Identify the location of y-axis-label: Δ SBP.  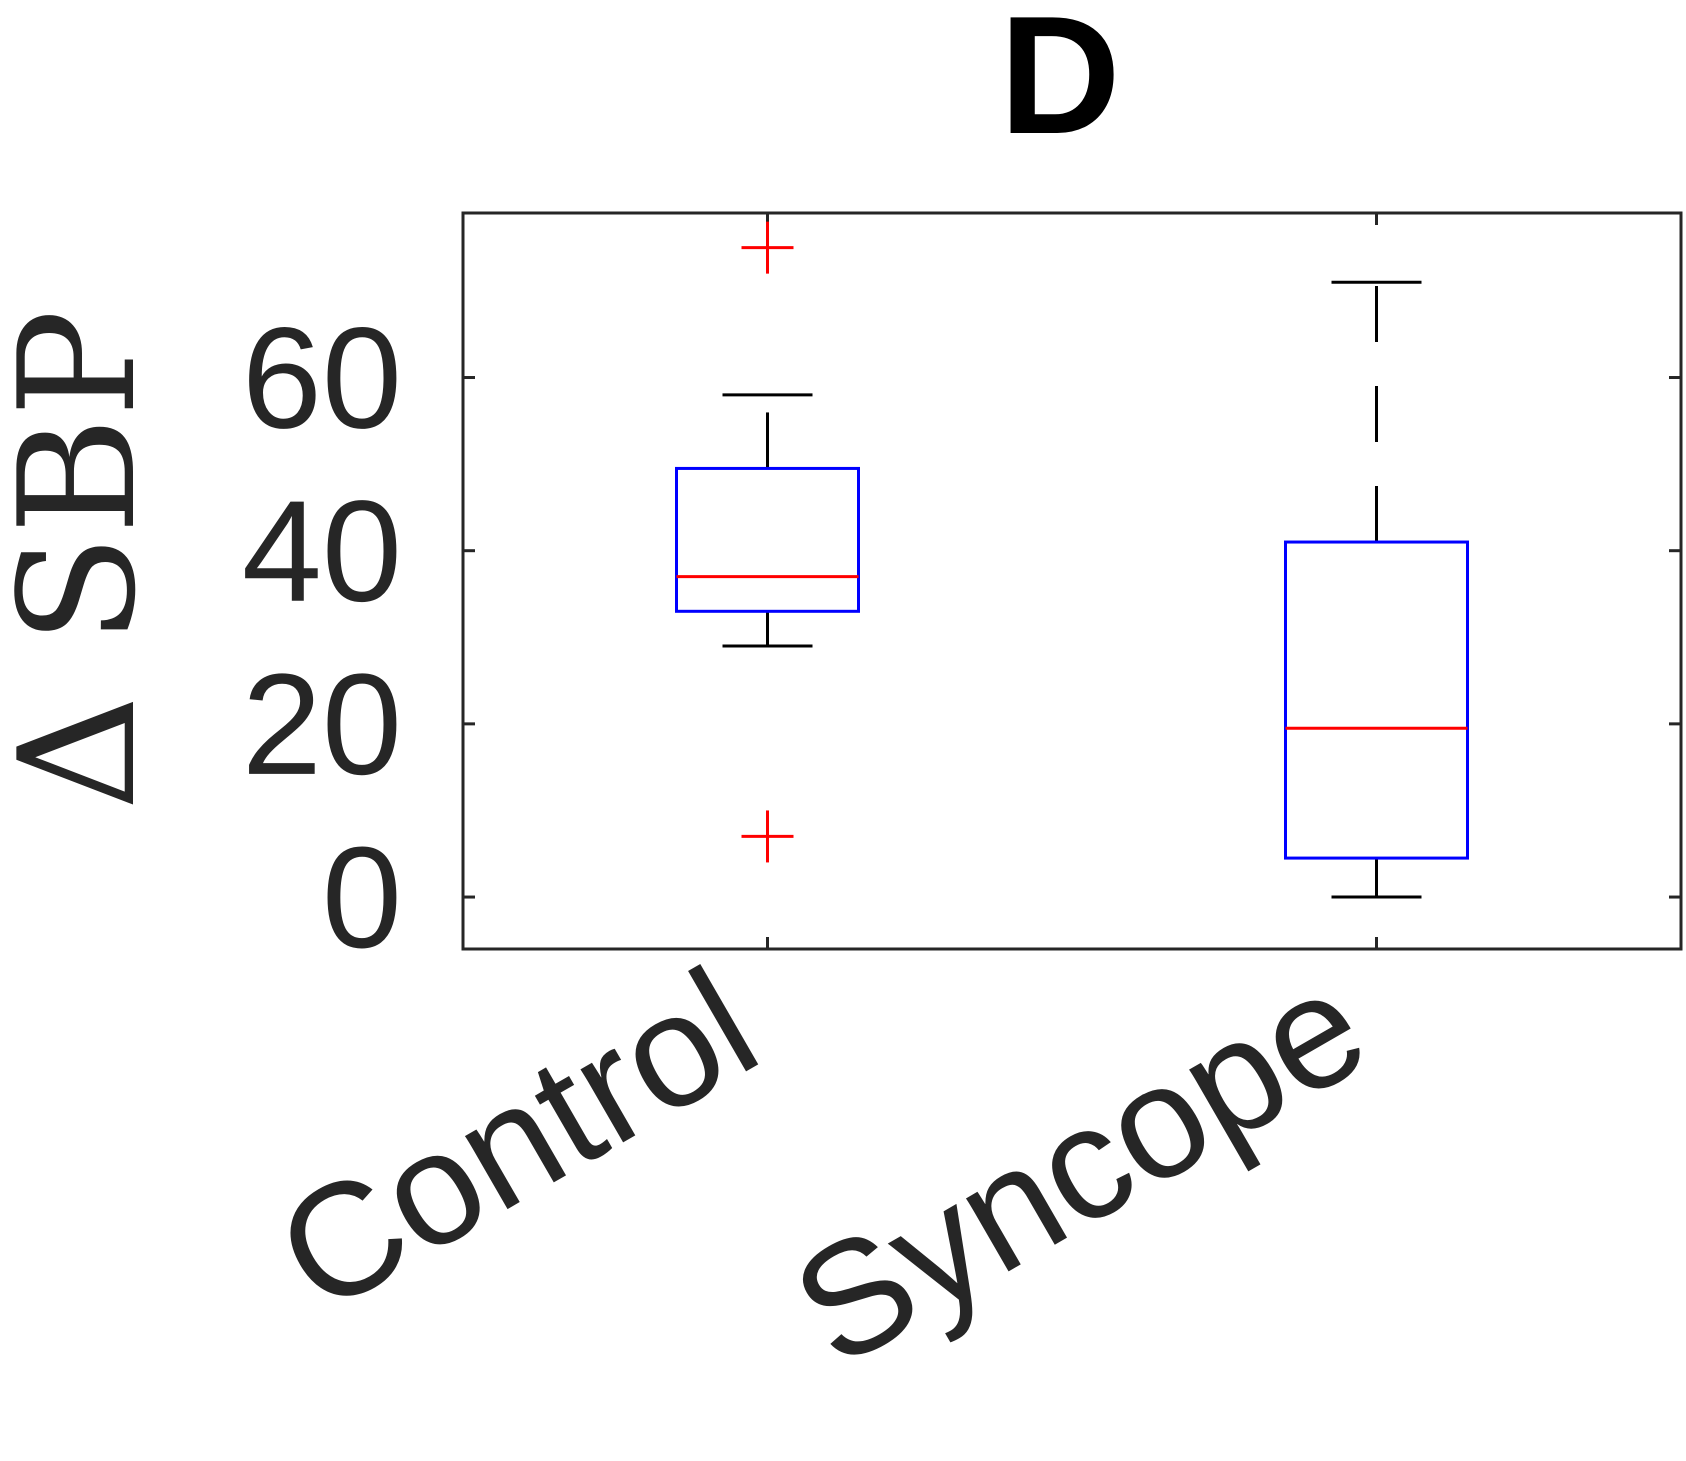
(85, 559).